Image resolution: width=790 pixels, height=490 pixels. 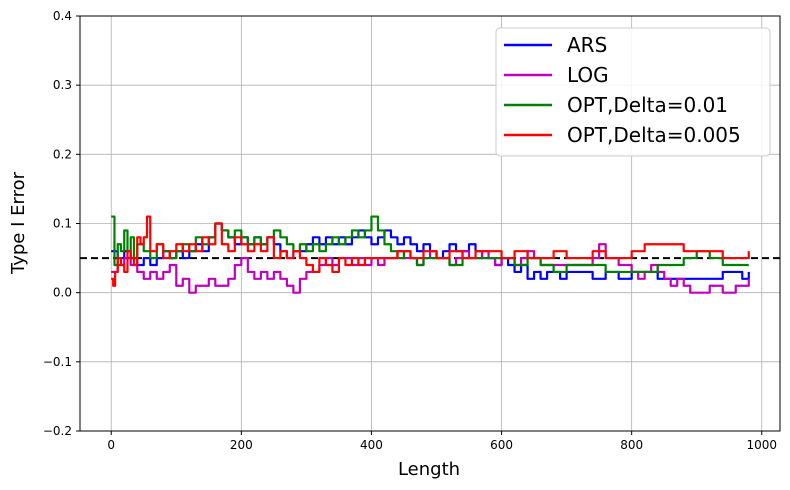 What do you see at coordinates (62, 16) in the screenshot?
I see `y-tick-label: 0.4` at bounding box center [62, 16].